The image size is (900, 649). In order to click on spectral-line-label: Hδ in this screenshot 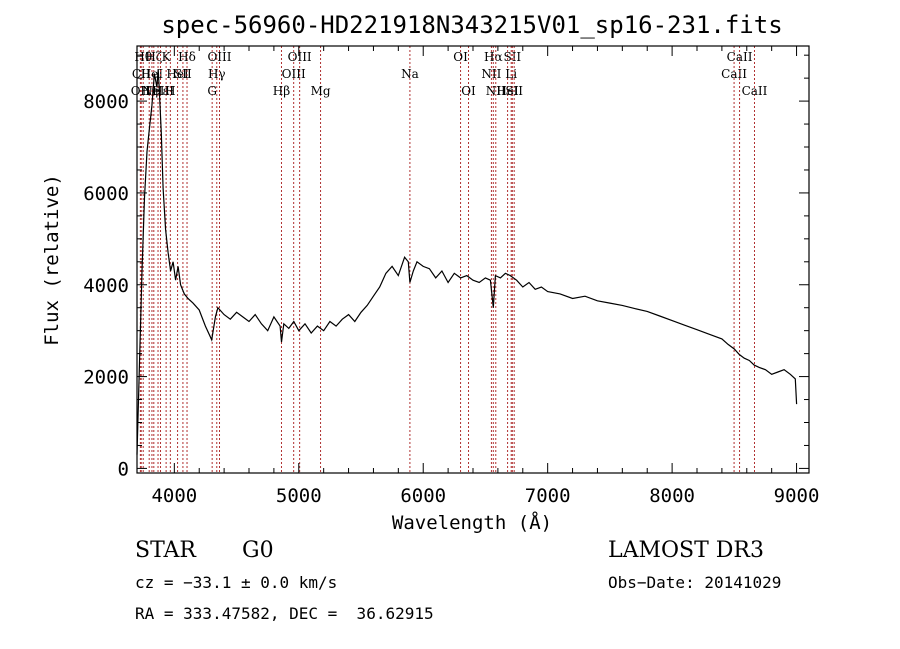, I will do `click(187, 57)`.